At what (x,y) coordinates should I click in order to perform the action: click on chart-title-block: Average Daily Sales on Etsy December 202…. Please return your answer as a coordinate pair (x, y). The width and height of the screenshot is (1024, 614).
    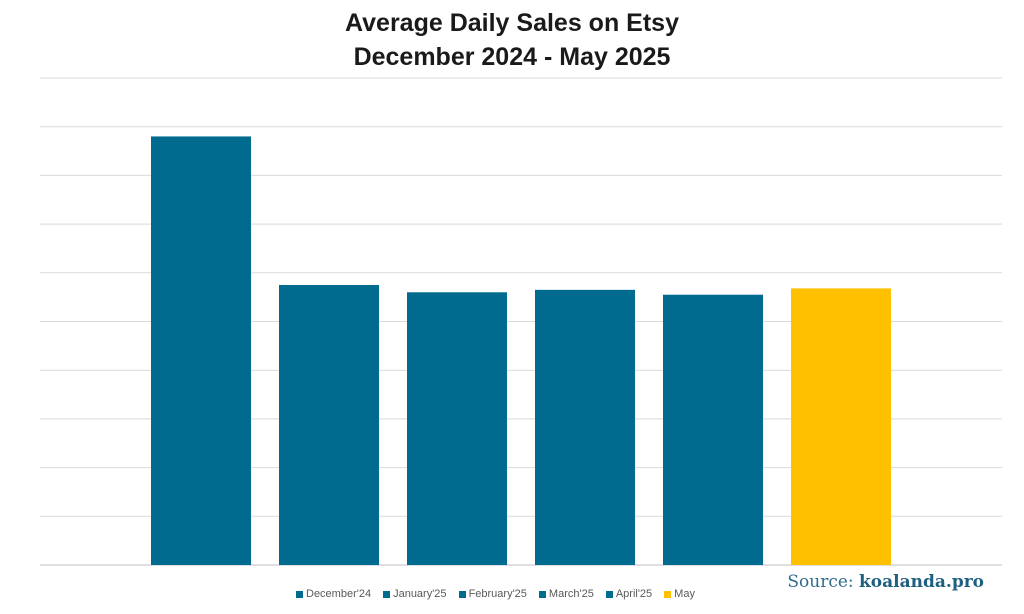
    Looking at the image, I should click on (512, 40).